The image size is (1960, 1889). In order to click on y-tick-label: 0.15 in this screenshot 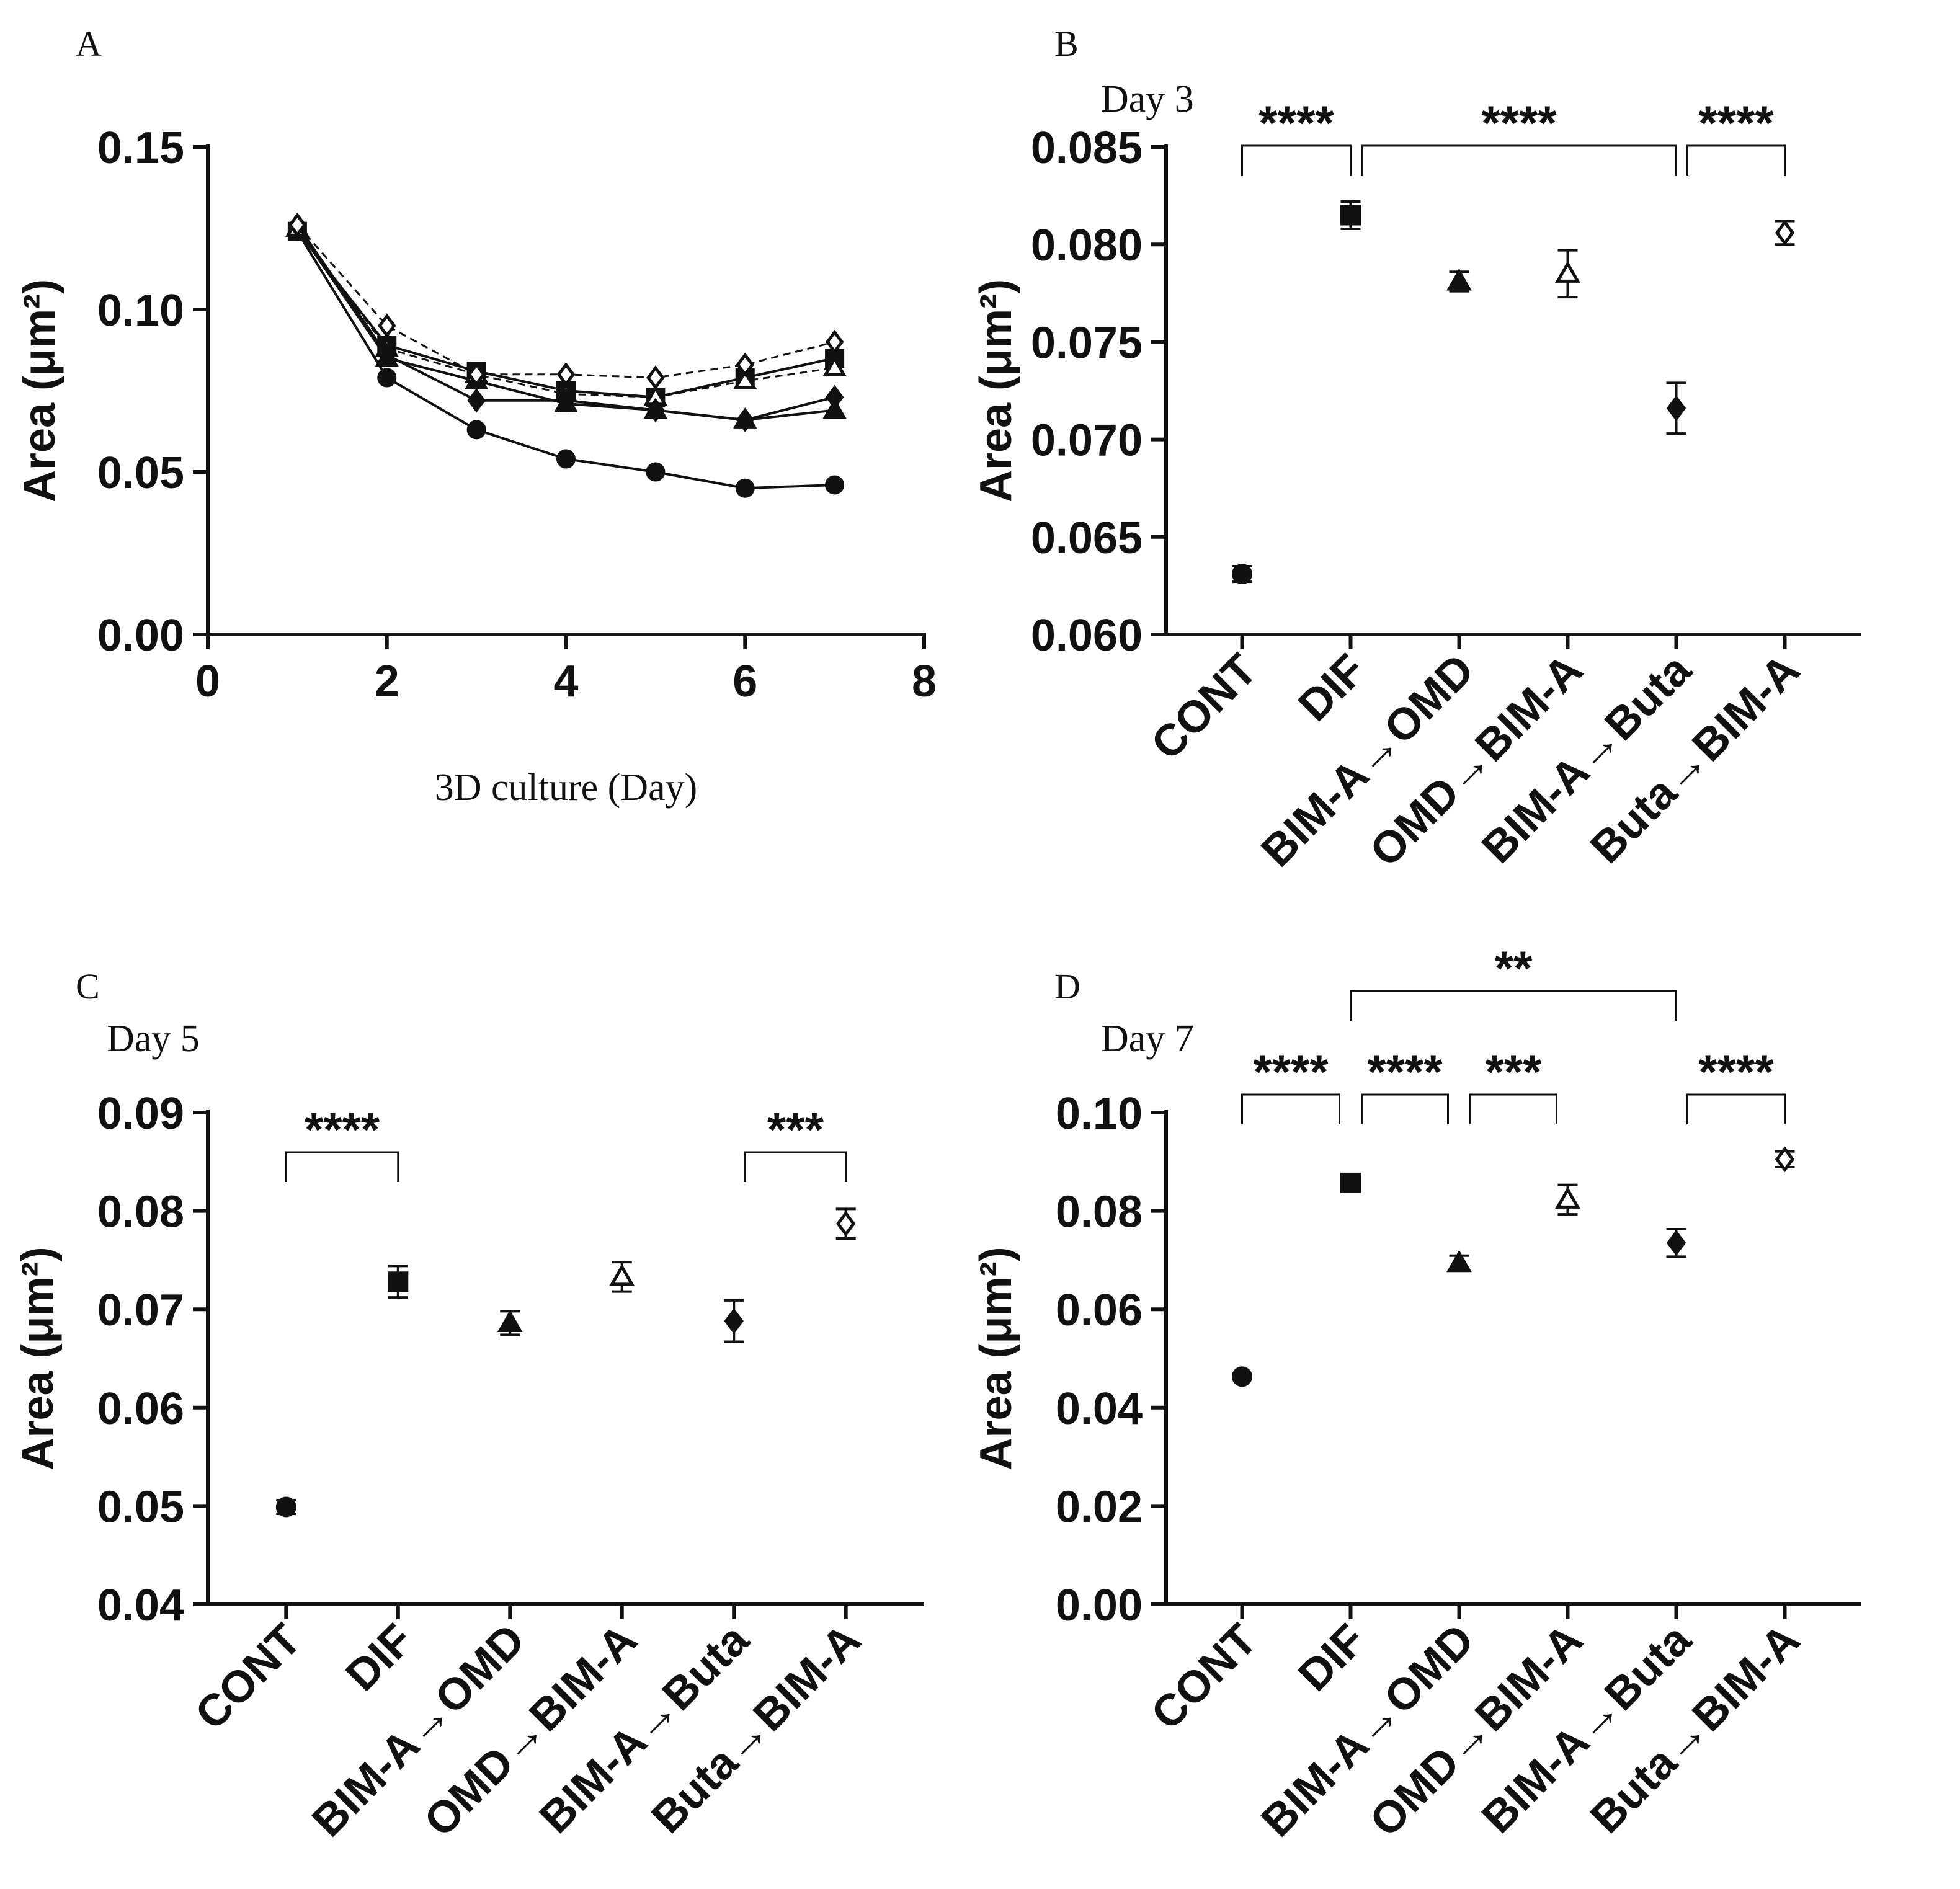, I will do `click(140, 148)`.